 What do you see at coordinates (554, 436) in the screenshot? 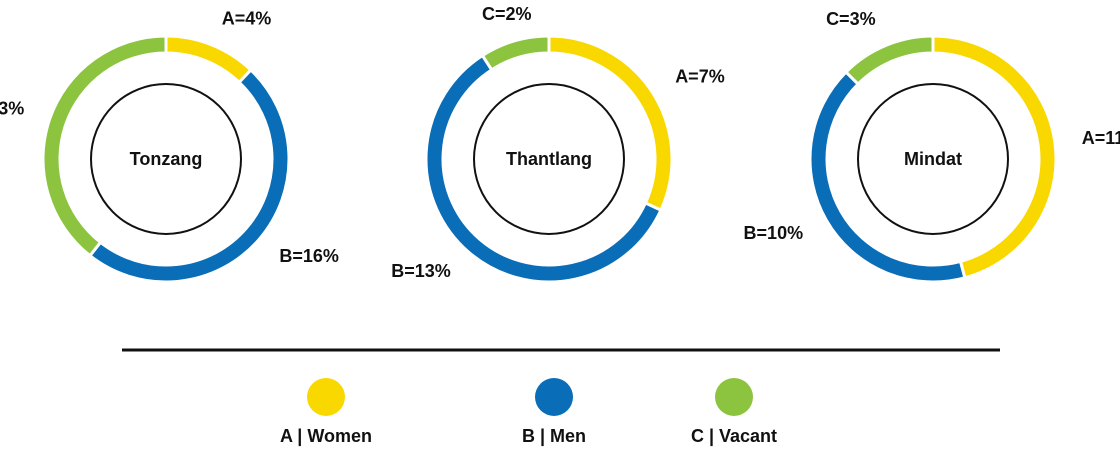
I see `legend-label: B | Men` at bounding box center [554, 436].